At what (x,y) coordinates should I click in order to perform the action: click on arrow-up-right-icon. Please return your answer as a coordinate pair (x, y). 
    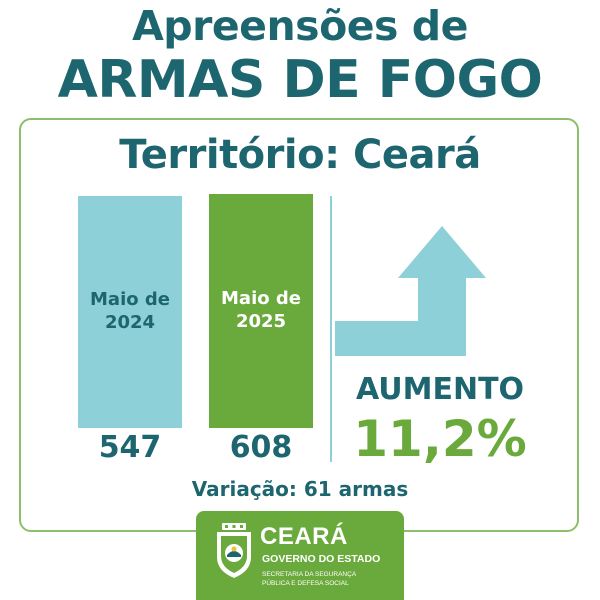
    Looking at the image, I should click on (410, 291).